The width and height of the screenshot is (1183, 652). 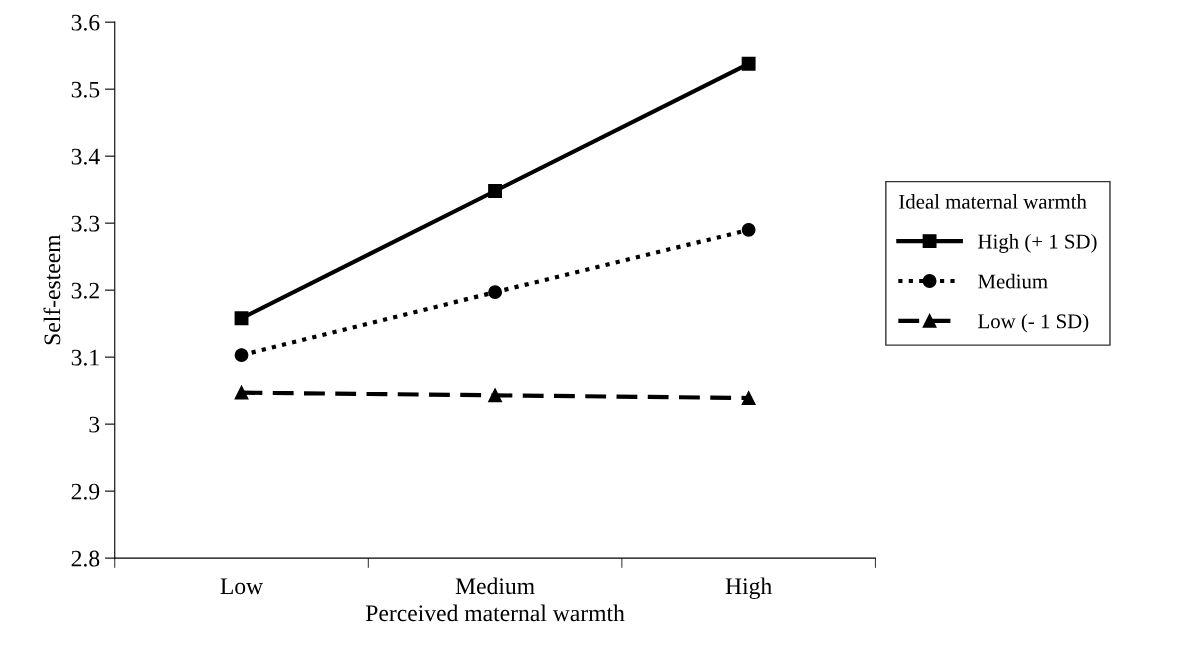 I want to click on legend-label: Low (- 1 SD), so click(x=1033, y=323).